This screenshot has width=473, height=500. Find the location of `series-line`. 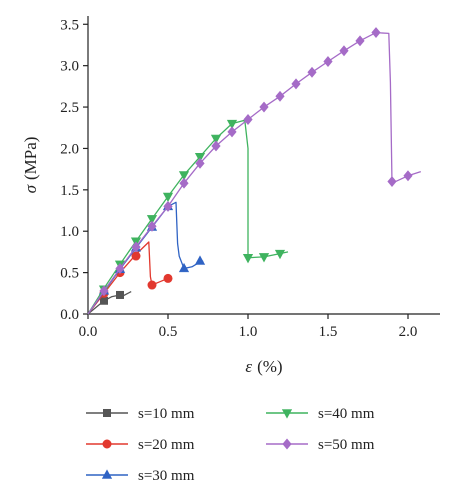

series-line is located at coordinates (128, 278).